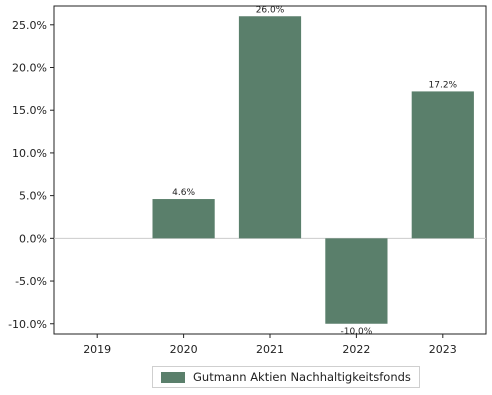 The width and height of the screenshot is (492, 395). I want to click on data-label: -10.0%, so click(356, 332).